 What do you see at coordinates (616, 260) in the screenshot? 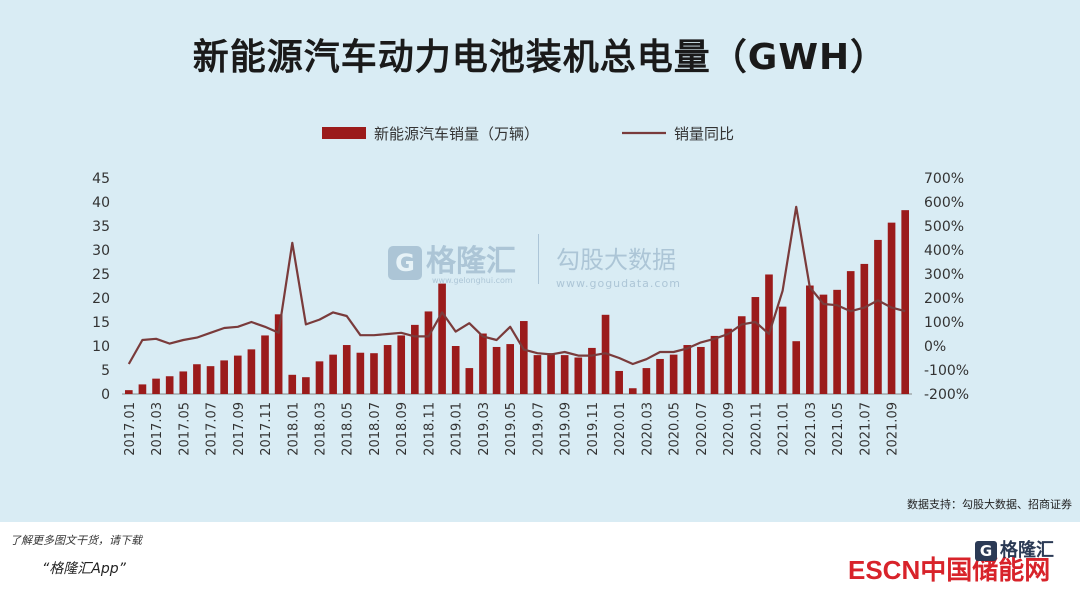
I see `watermark-right-name: 勾股大数据` at bounding box center [616, 260].